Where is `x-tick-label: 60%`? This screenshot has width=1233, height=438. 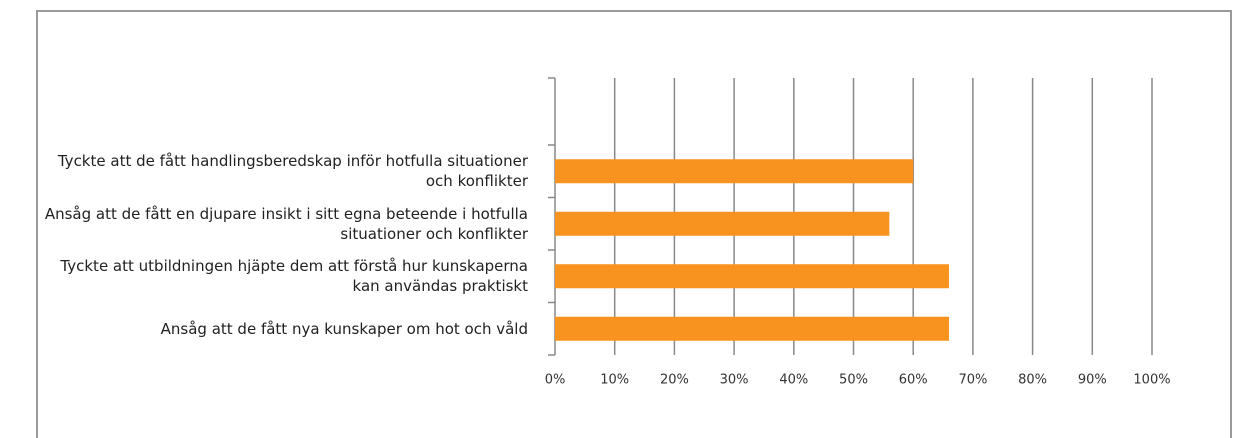 x-tick-label: 60% is located at coordinates (913, 380).